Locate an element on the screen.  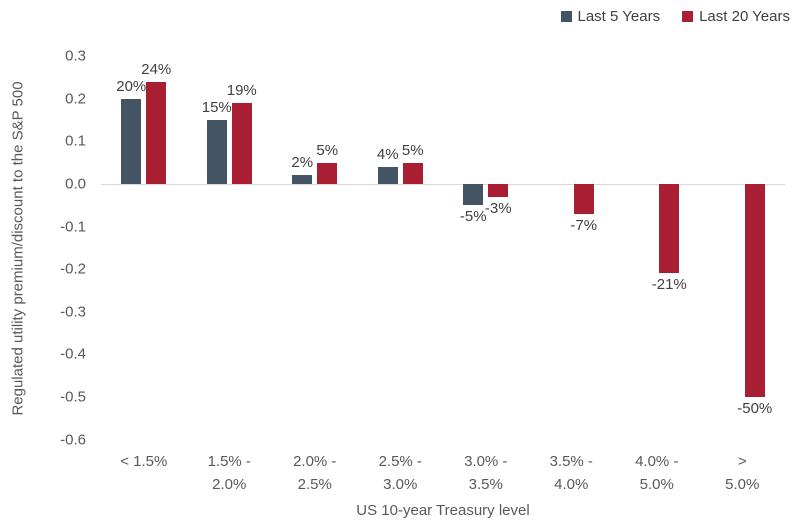
bar-value-label: 4% is located at coordinates (387, 154).